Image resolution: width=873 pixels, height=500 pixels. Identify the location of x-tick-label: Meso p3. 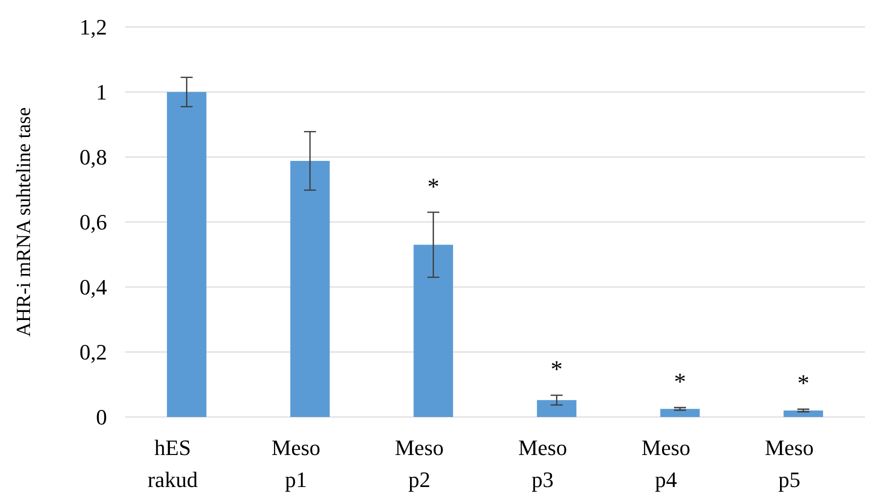
(543, 463).